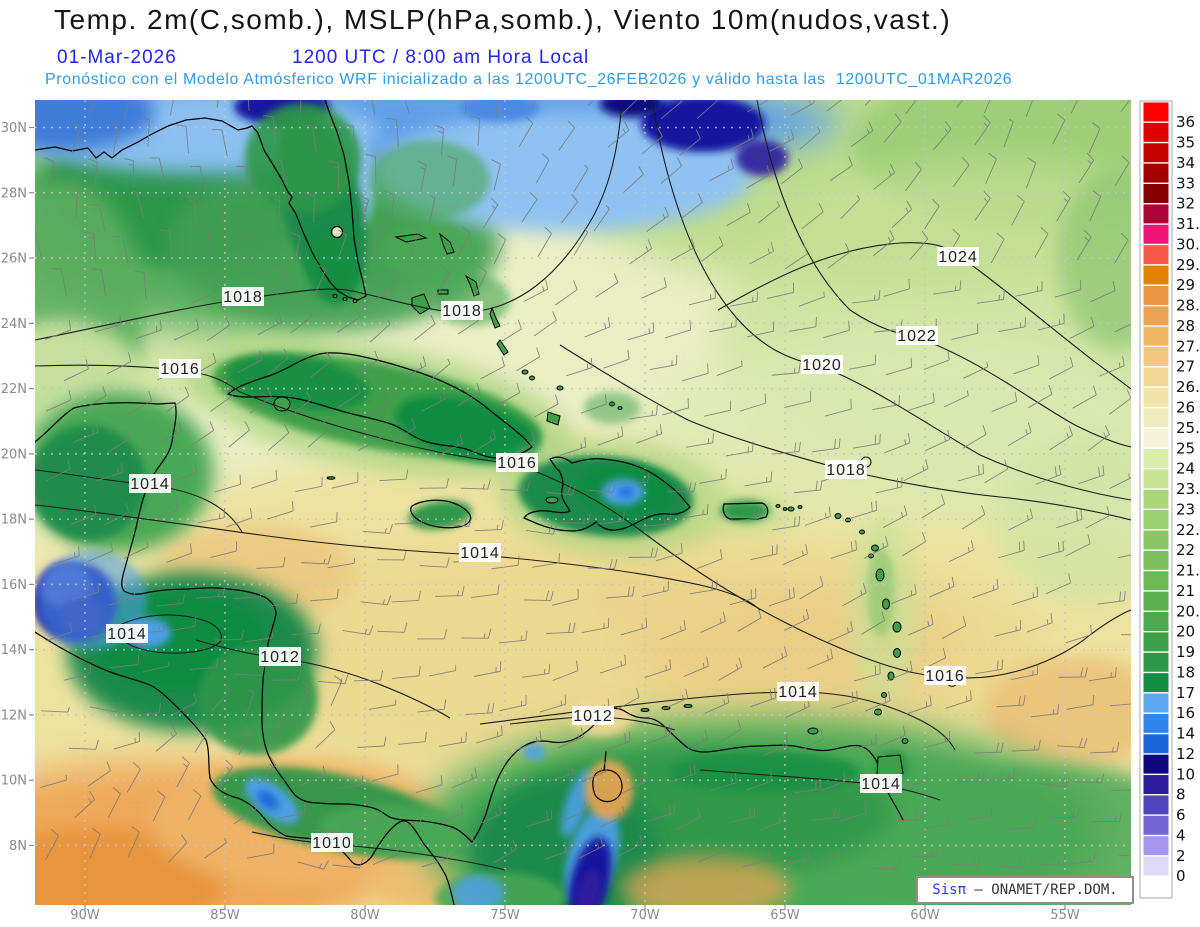 The width and height of the screenshot is (1200, 927). Describe the element at coordinates (881, 784) in the screenshot. I see `isobar-label: 1014` at that location.